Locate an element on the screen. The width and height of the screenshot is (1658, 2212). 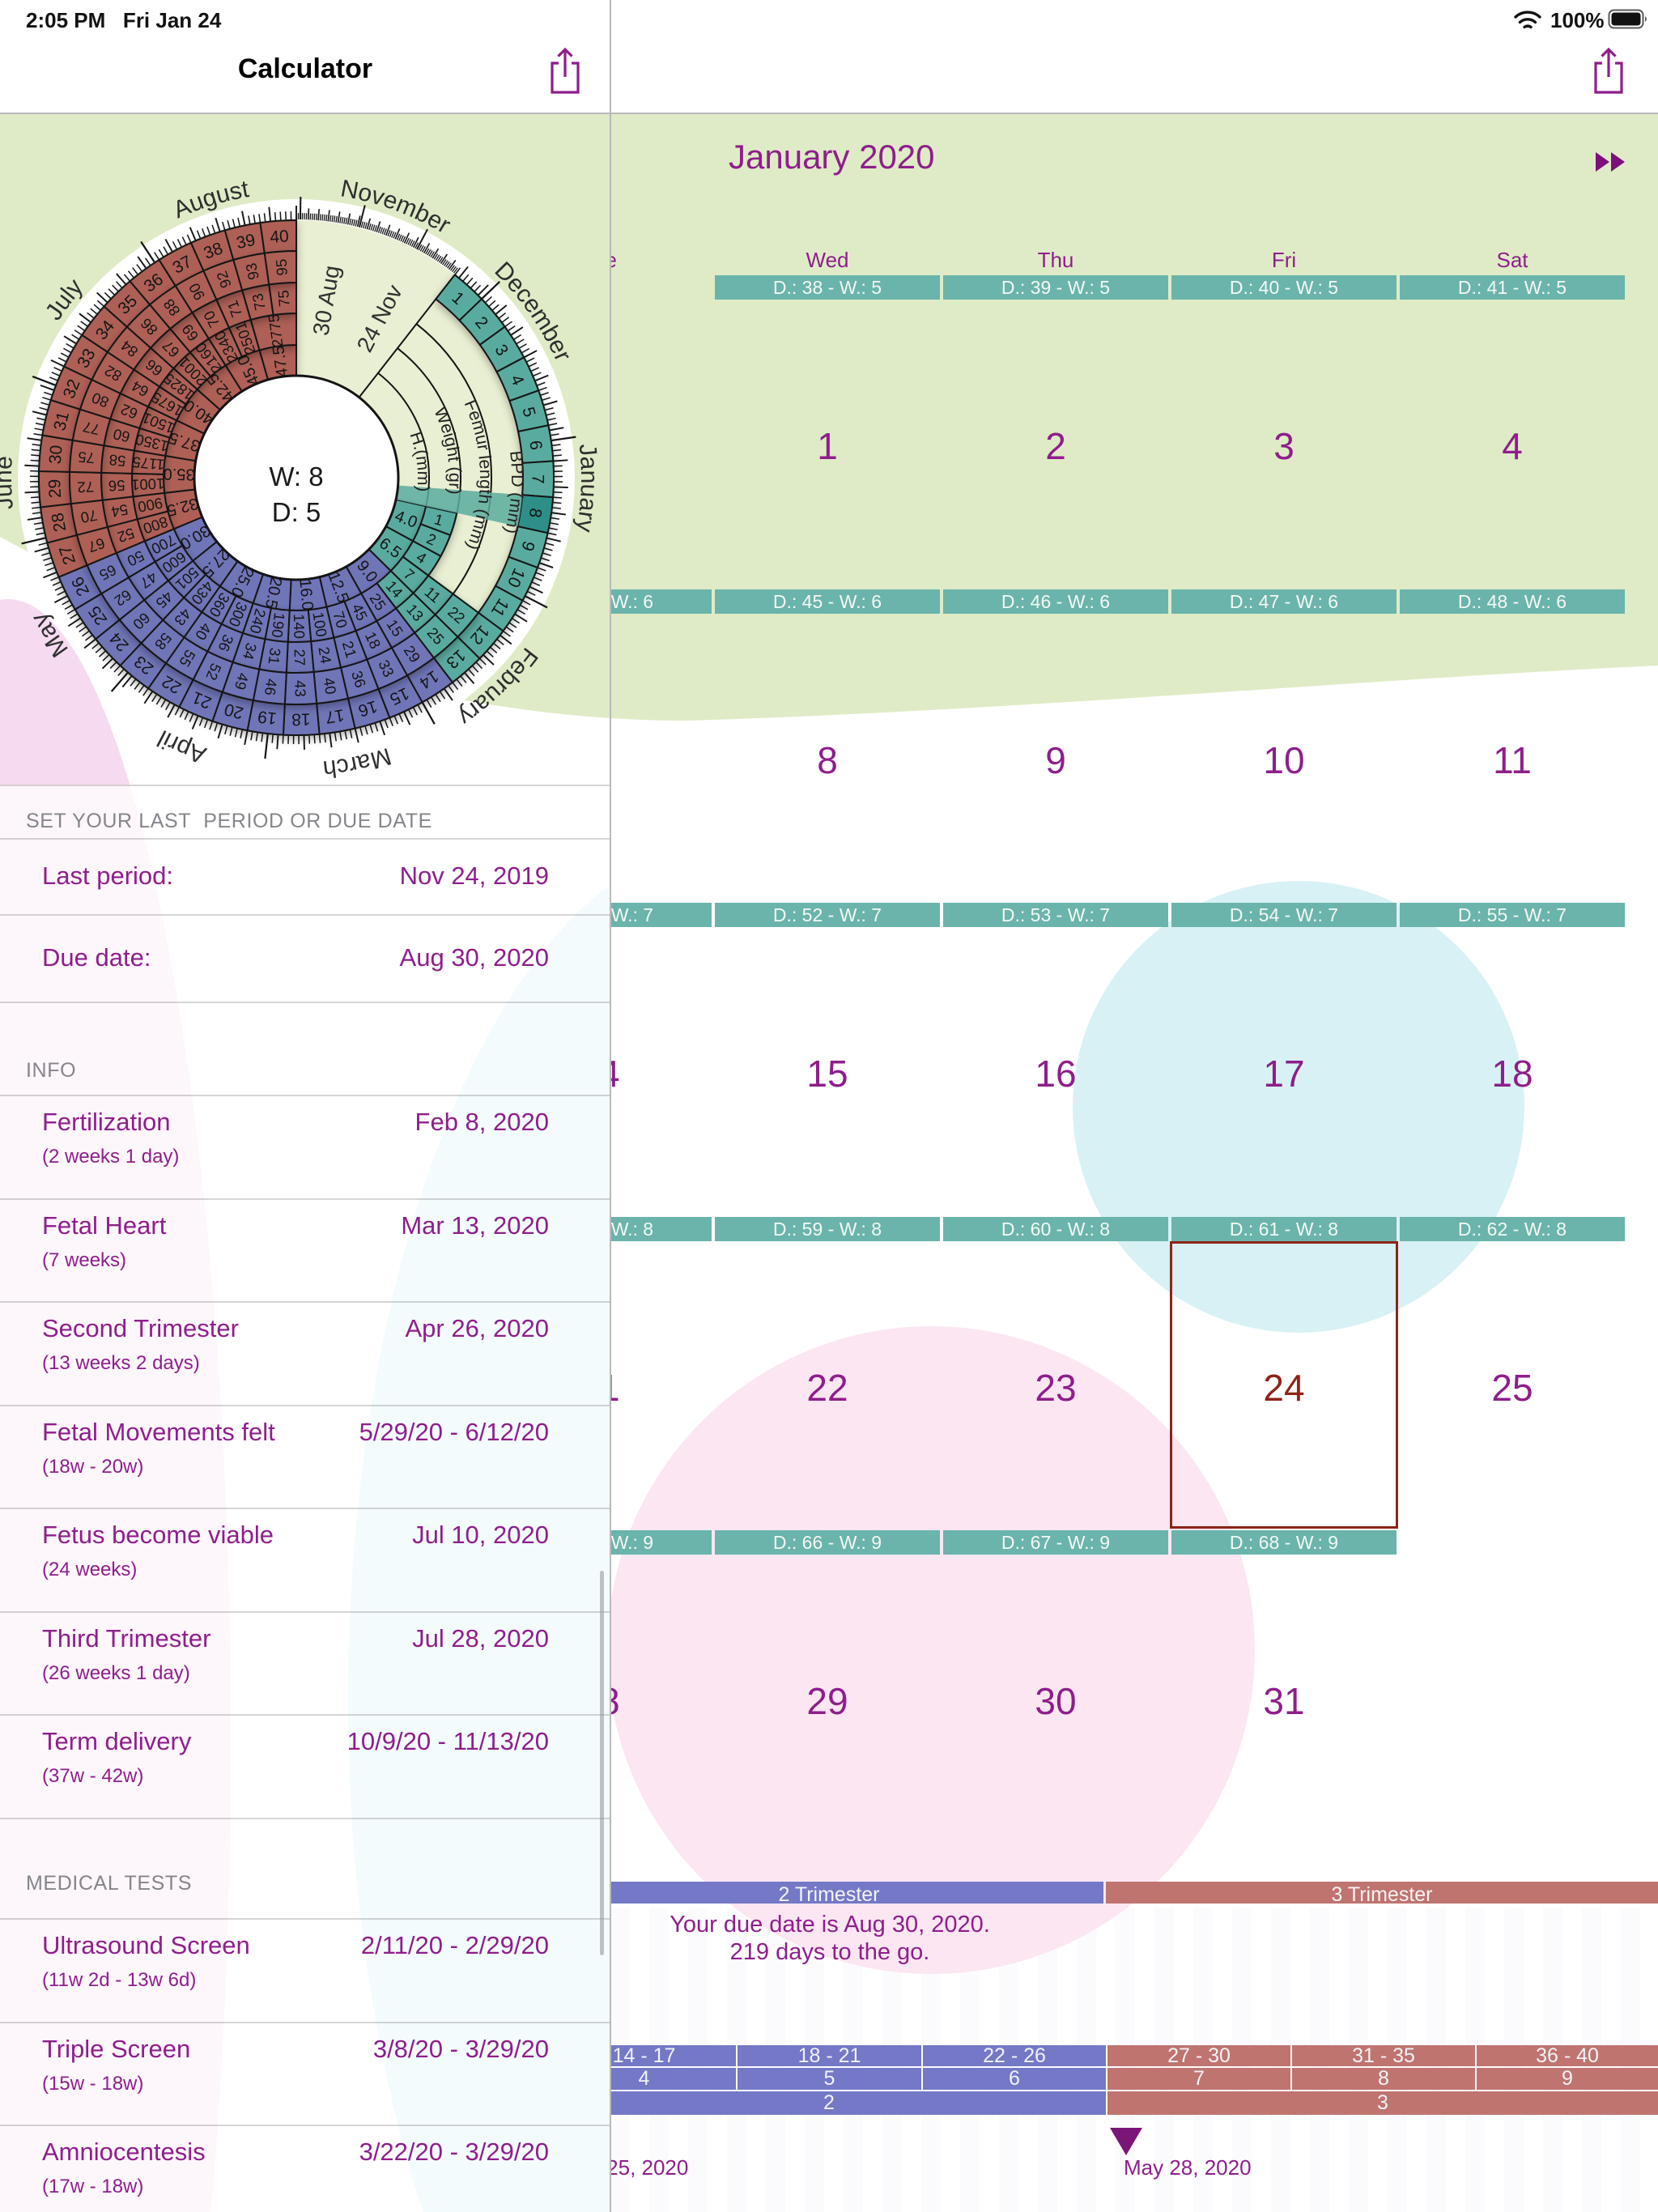
svg-text: 35.0 is located at coordinates (178, 474).